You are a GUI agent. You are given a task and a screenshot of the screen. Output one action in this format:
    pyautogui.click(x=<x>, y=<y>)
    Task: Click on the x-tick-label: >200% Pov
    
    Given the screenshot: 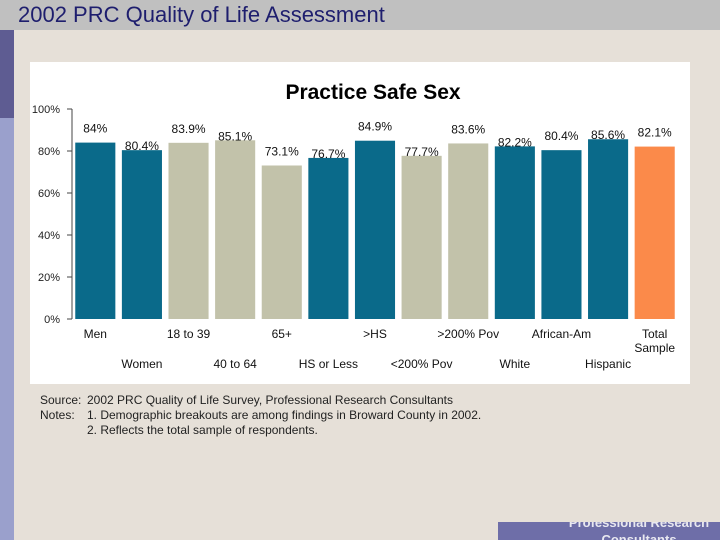 What is the action you would take?
    pyautogui.click(x=468, y=334)
    